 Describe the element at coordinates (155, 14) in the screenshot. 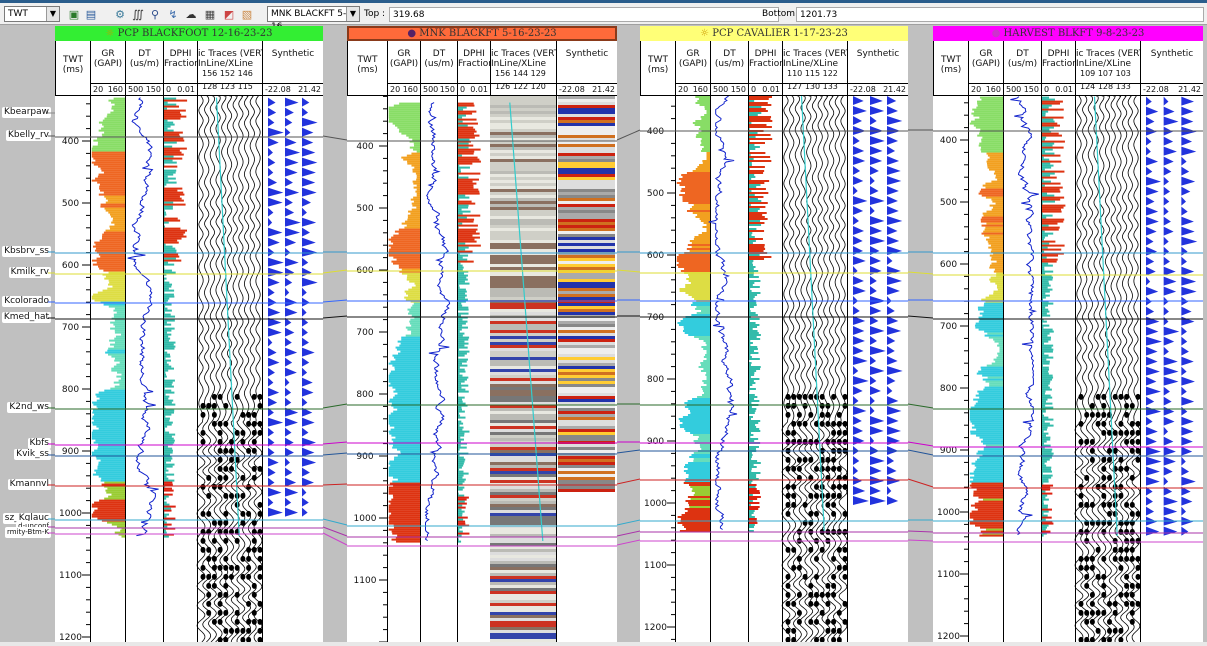

I see `zoom-icon: ⚲` at that location.